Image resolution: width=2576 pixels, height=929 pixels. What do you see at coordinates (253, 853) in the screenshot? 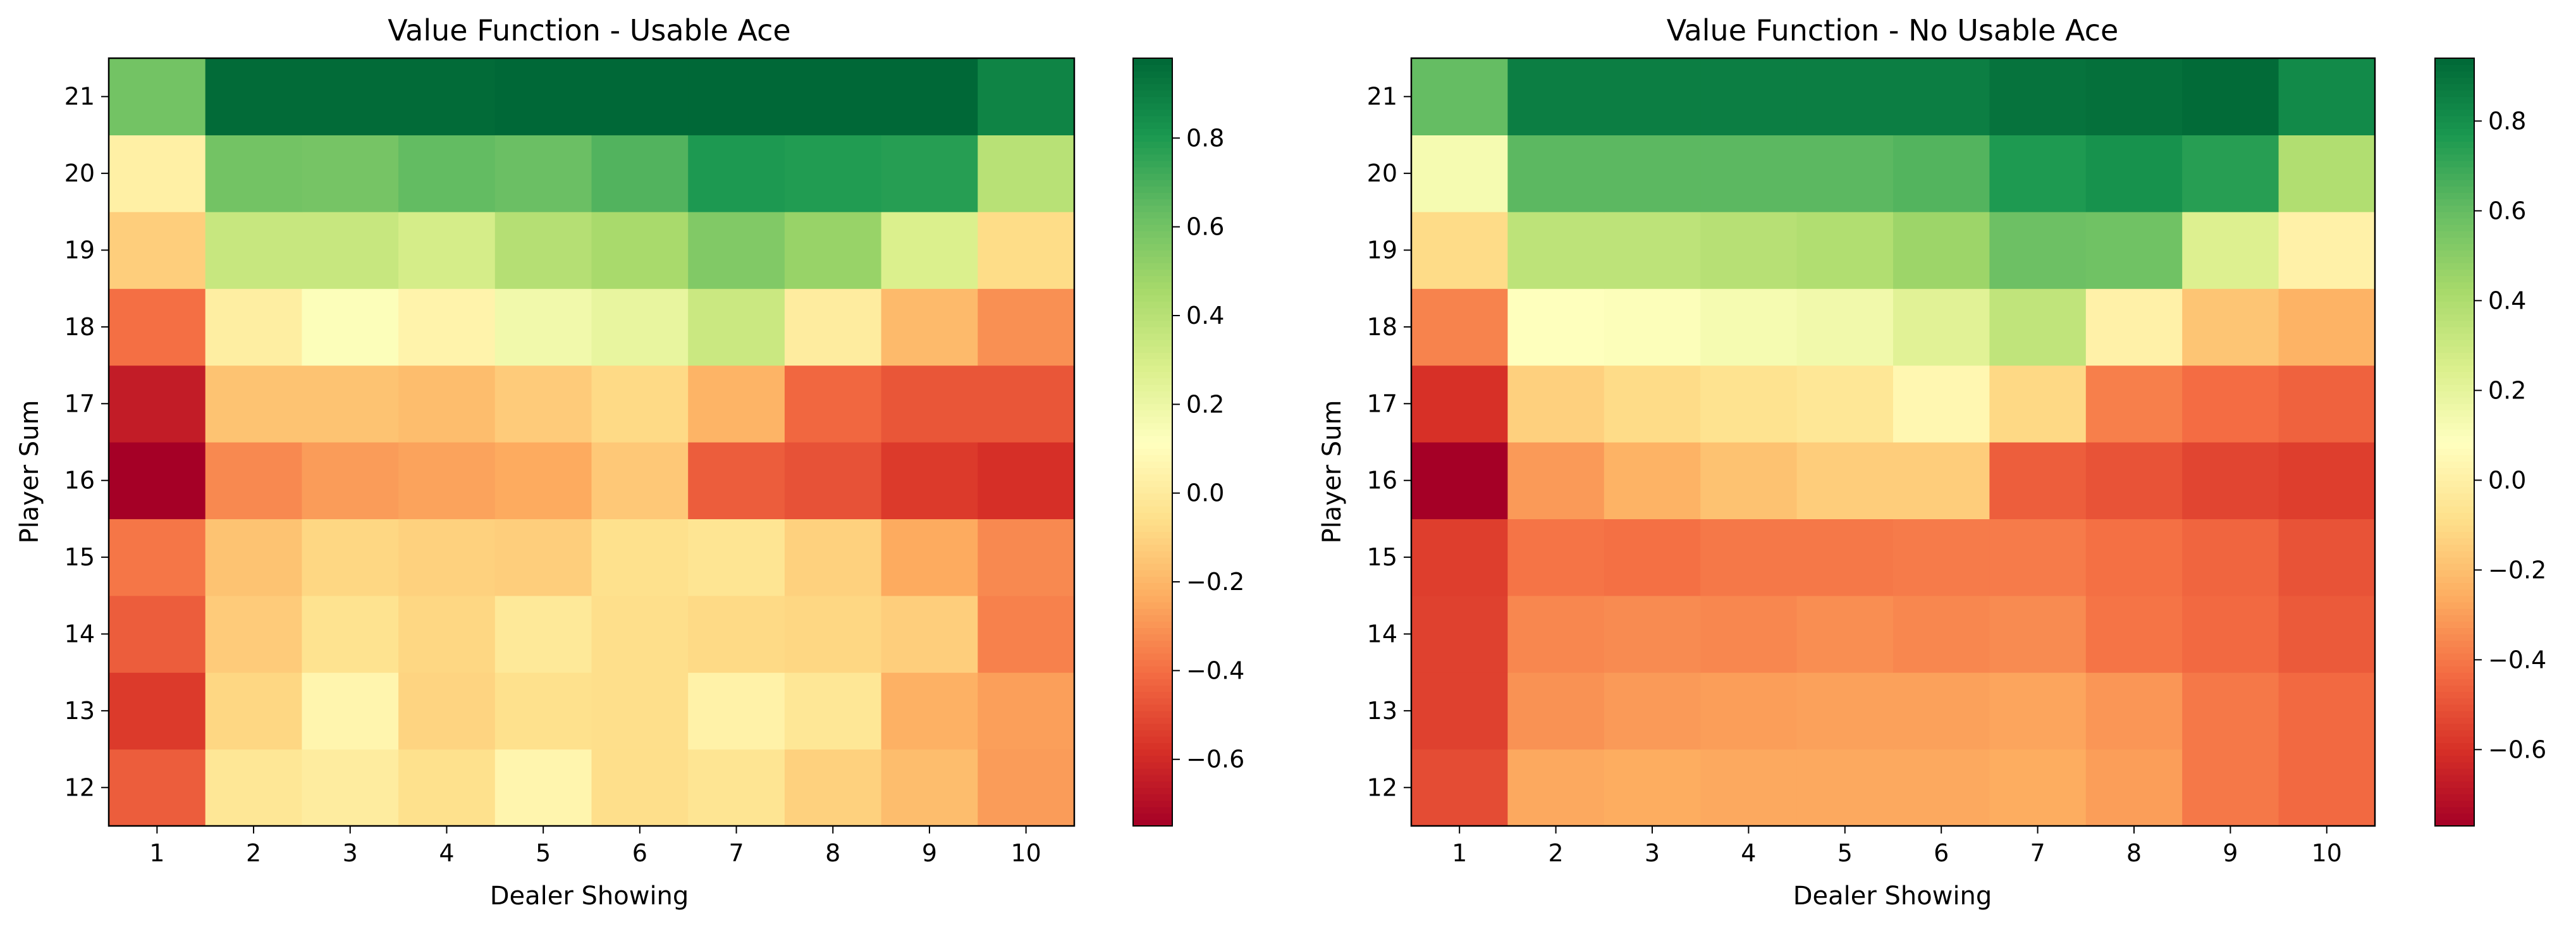
I see `x-tick-label: 2` at bounding box center [253, 853].